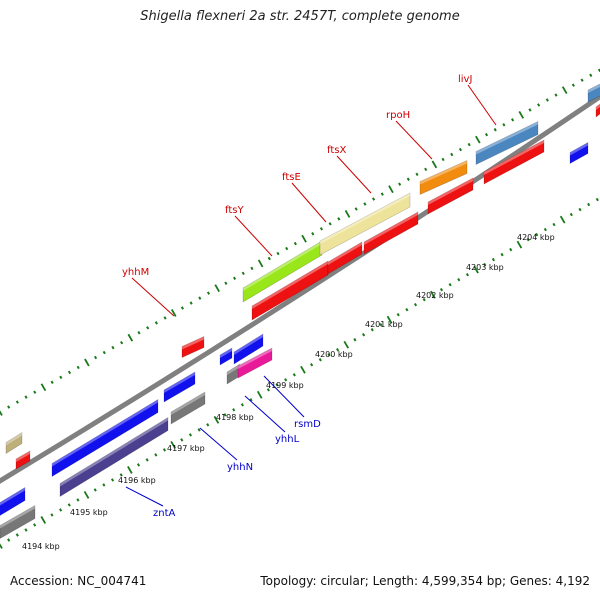 This screenshot has height=600, width=600. I want to click on ftsE-ftsX-feature, so click(365, 224).